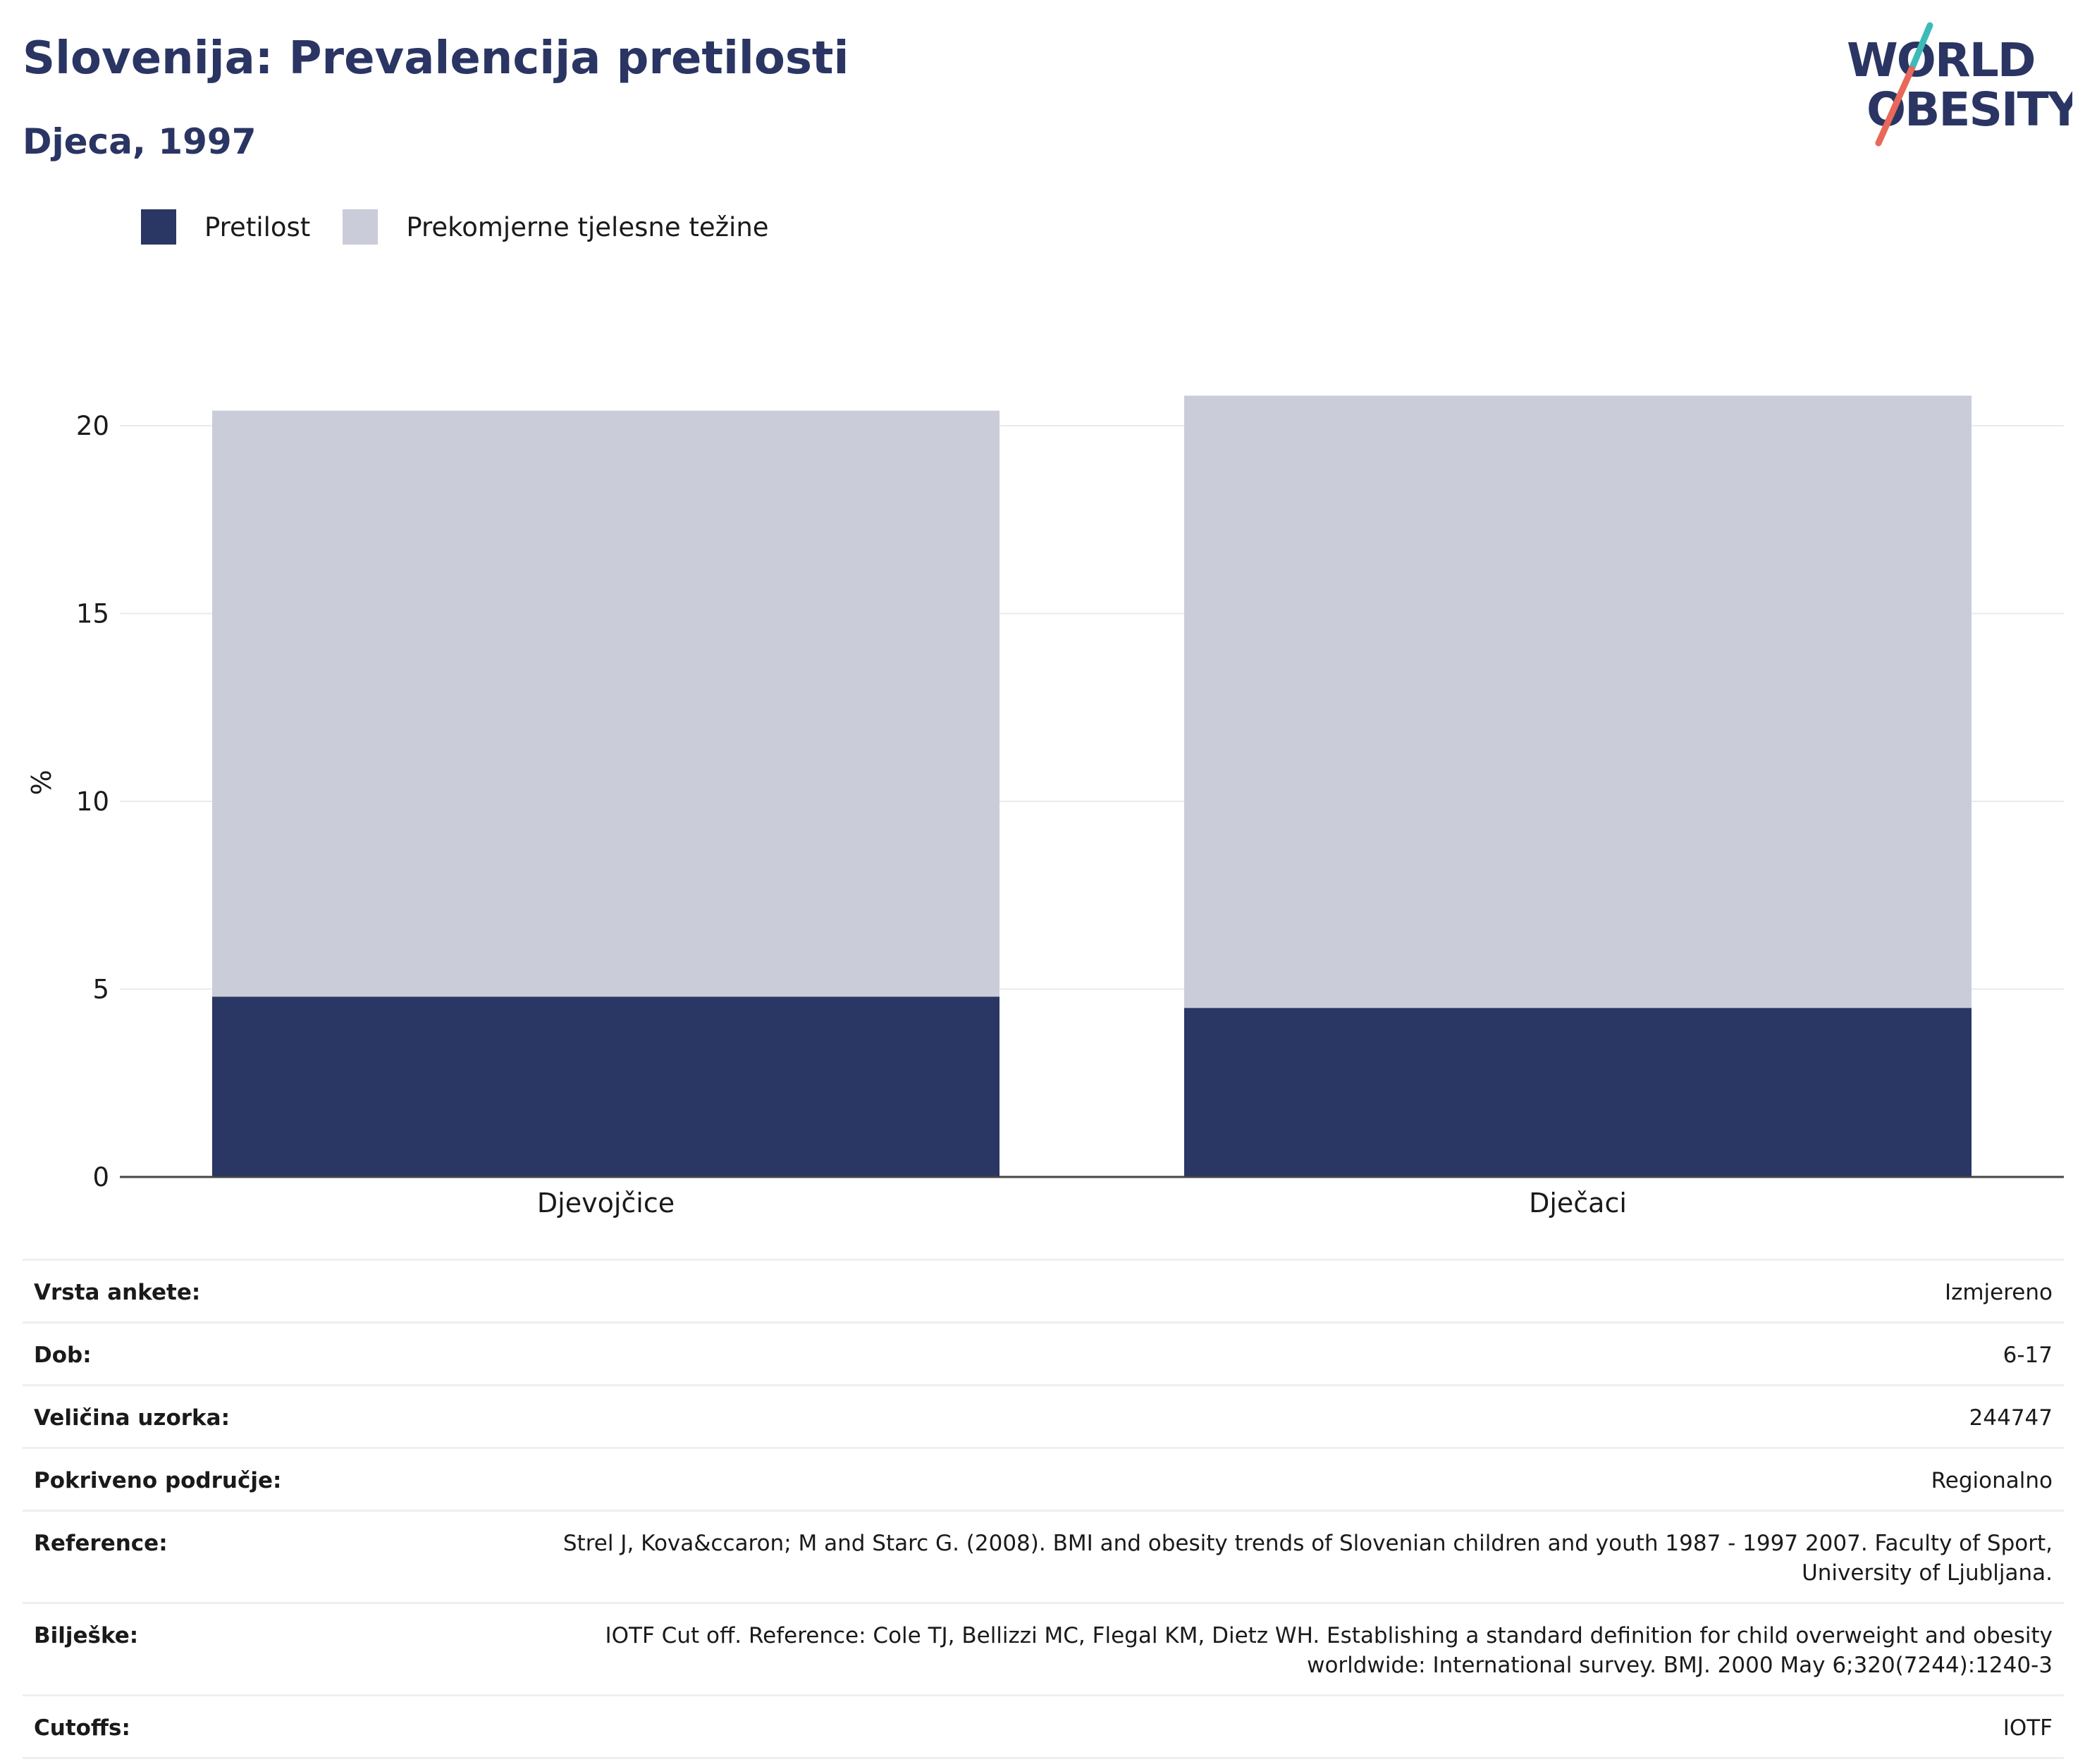 The image size is (2085, 1764). I want to click on x-tick-labels: Djevojčice Dječaci, so click(1082, 1203).